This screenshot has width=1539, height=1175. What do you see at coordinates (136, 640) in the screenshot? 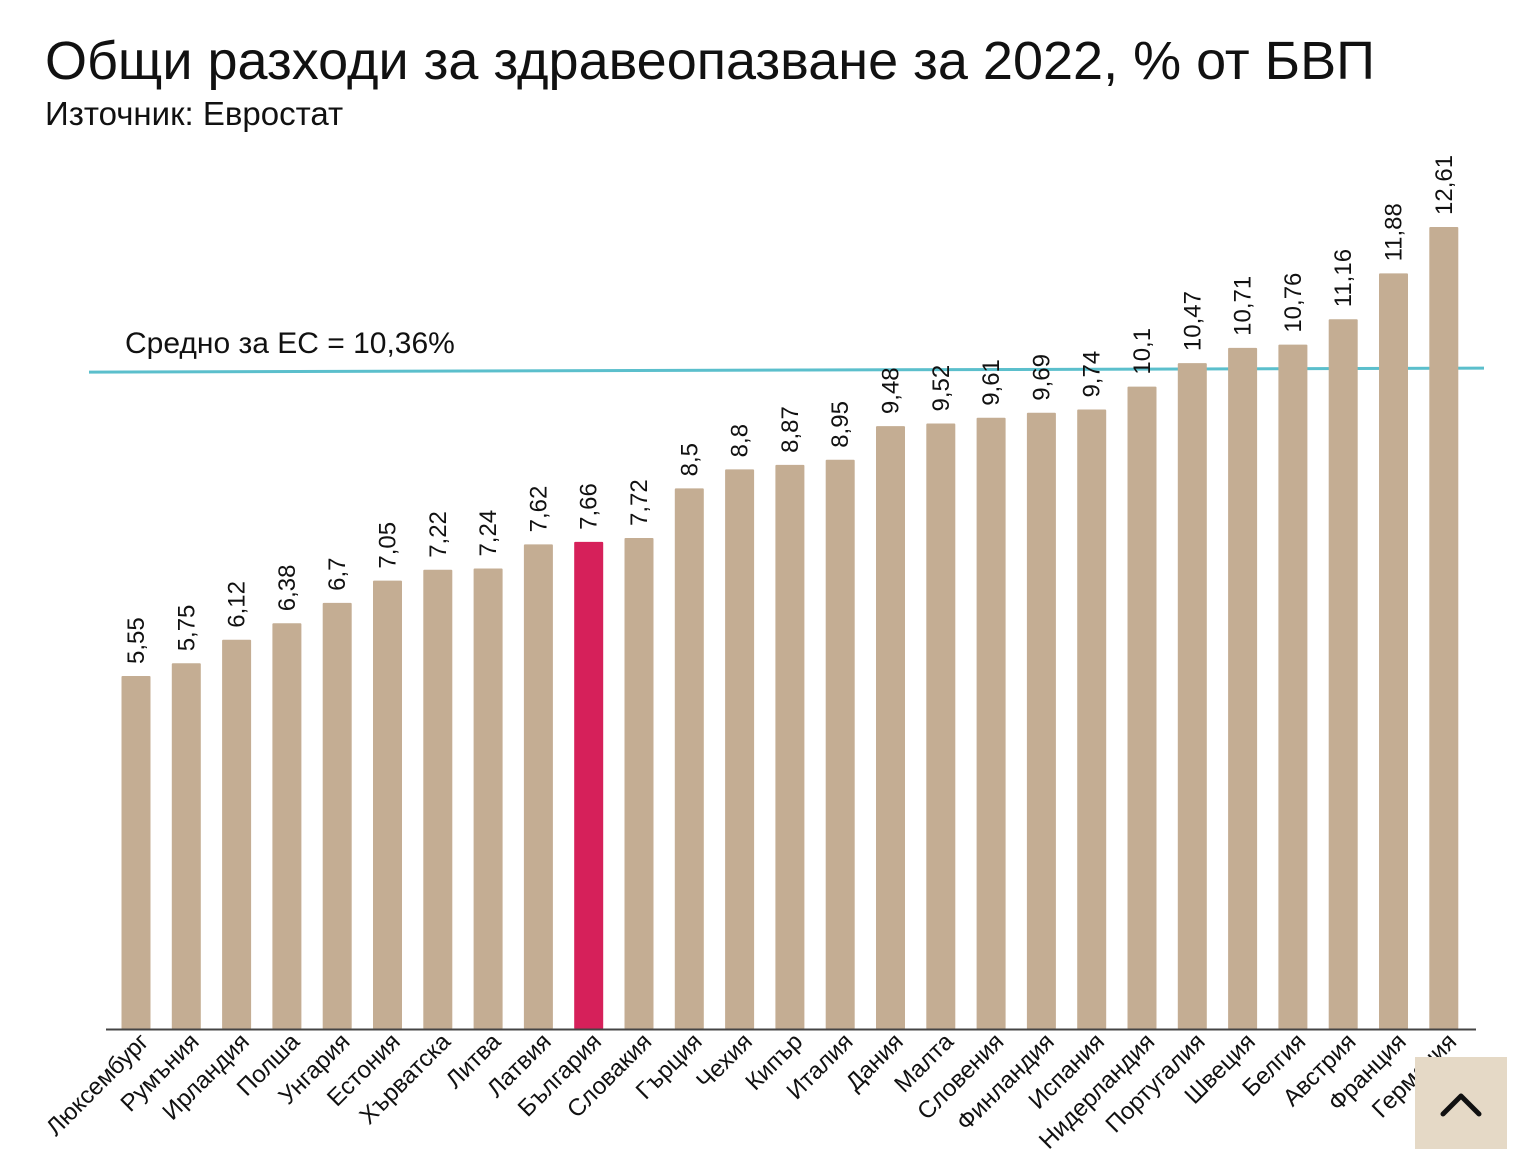
I see `bar-value-label: 5,55` at bounding box center [136, 640].